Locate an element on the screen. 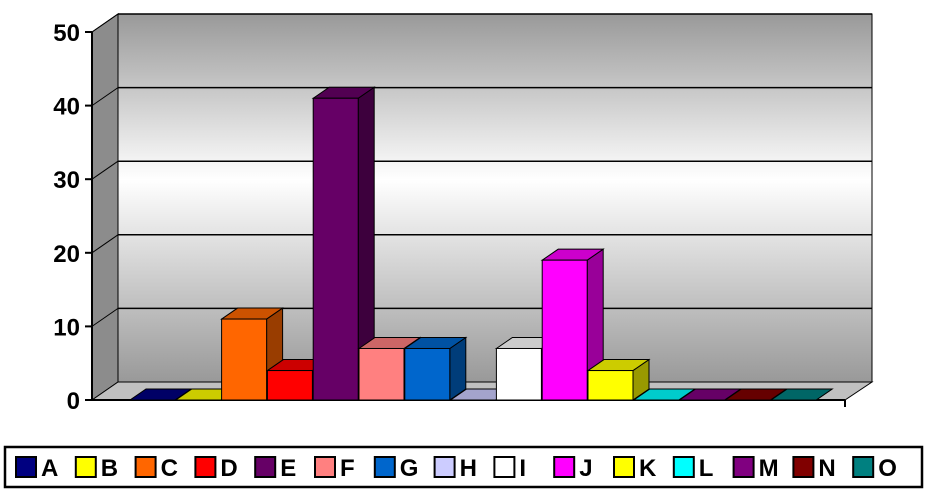  legend-entry-g: G is located at coordinates (396, 468).